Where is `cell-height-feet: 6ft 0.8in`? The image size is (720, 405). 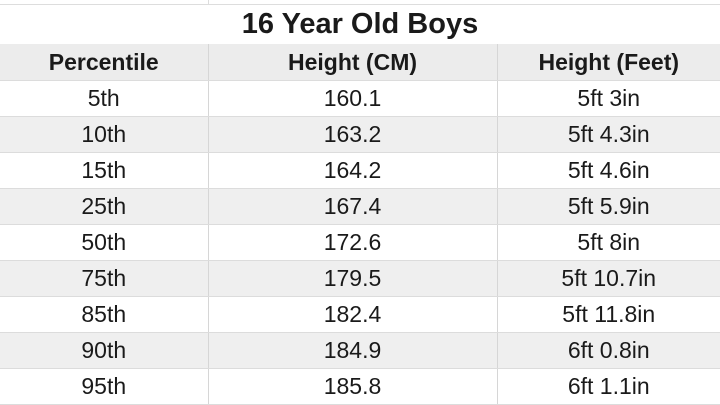 cell-height-feet: 6ft 0.8in is located at coordinates (608, 350).